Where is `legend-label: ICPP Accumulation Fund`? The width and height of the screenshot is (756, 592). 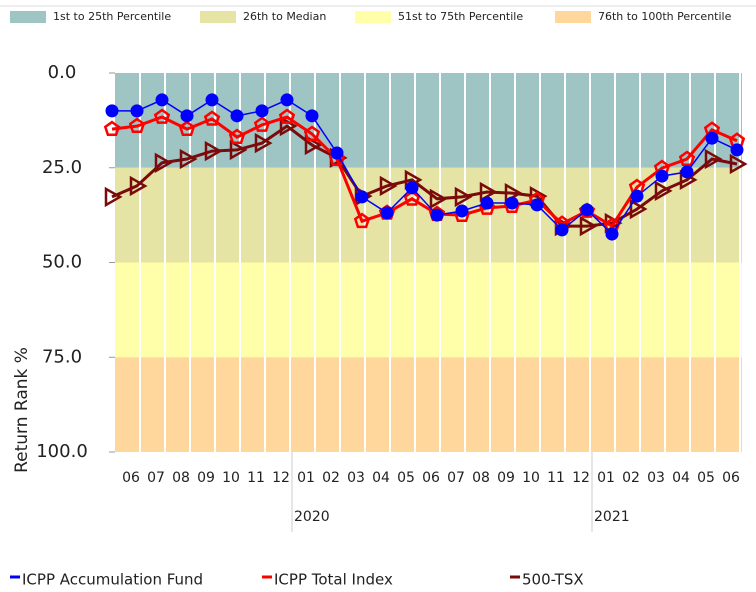
legend-label: ICPP Accumulation Fund is located at coordinates (112, 580).